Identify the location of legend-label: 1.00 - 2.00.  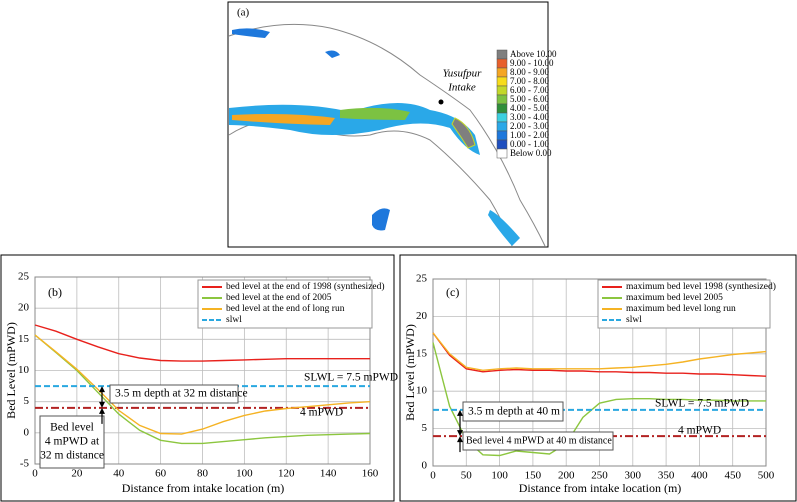
(529, 135).